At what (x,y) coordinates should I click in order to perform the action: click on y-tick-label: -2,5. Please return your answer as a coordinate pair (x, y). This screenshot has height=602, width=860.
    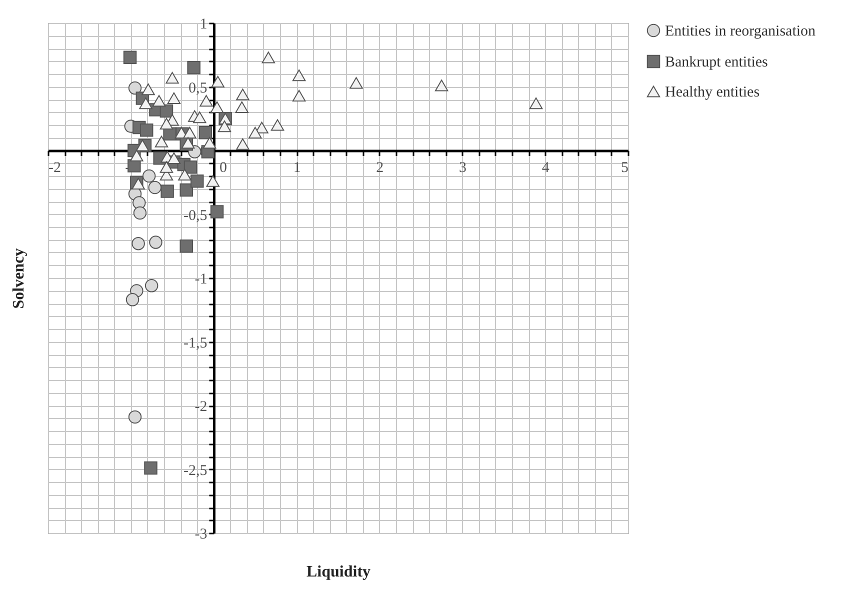
    Looking at the image, I should click on (195, 470).